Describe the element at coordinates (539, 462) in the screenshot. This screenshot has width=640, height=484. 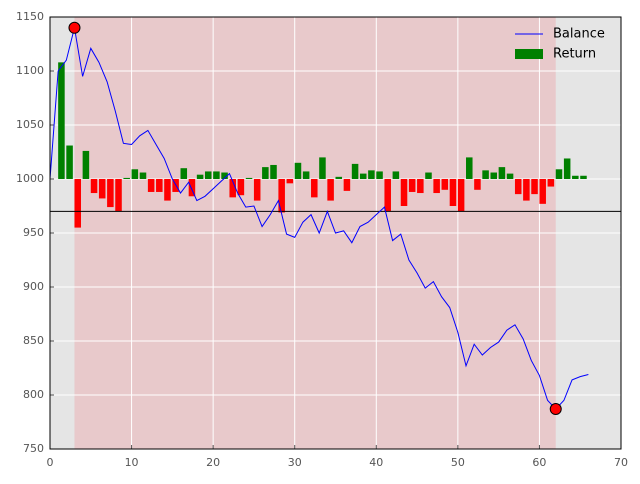
I see `x-tick-label: 60` at that location.